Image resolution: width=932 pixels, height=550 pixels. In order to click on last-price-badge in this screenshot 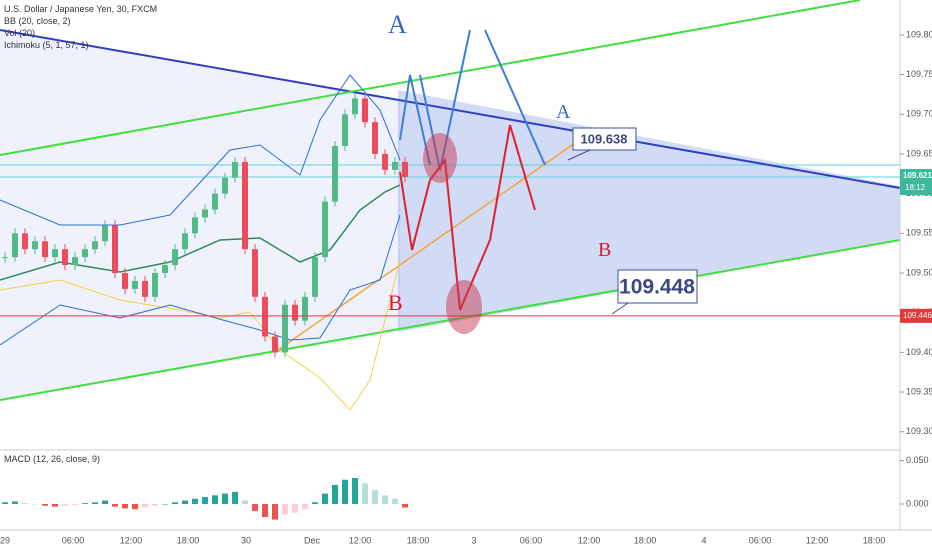, I will do `click(916, 181)`.